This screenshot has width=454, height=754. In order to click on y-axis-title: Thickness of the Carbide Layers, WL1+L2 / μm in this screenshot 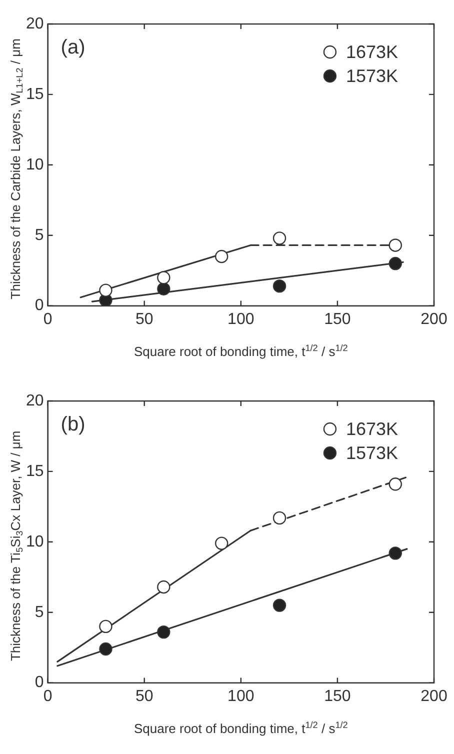, I will do `click(16, 169)`.